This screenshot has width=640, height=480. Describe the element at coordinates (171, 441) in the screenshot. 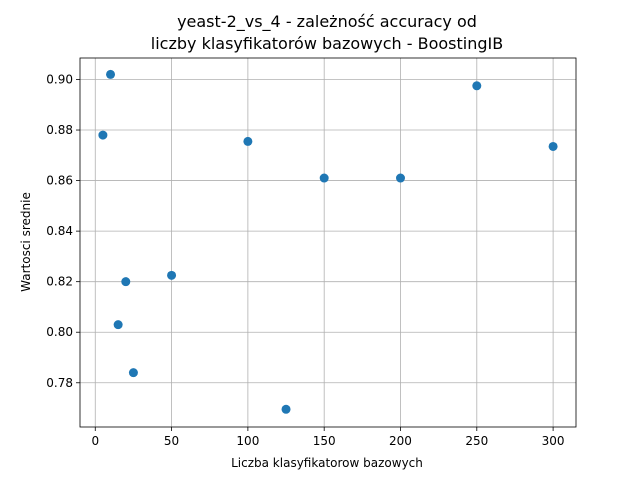

I see `x-tick-label: 50` at that location.